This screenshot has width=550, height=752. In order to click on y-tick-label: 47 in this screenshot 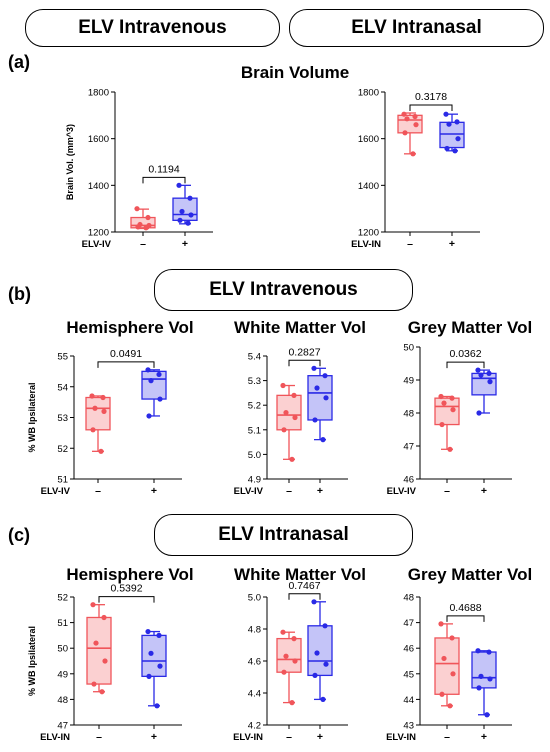, I will do `click(408, 623)`.